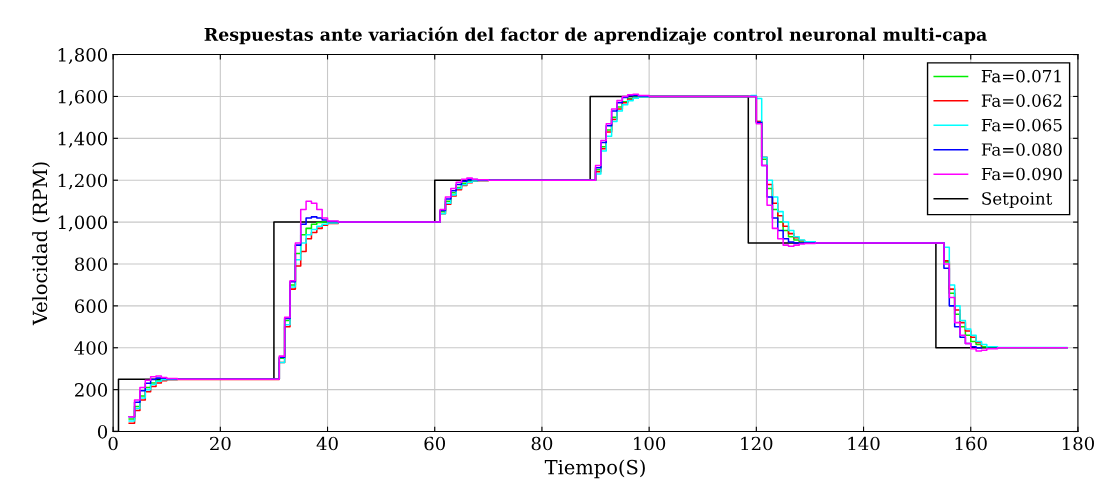 The width and height of the screenshot is (1109, 496). What do you see at coordinates (971, 443) in the screenshot?
I see `x-tick-label: 160` at bounding box center [971, 443].